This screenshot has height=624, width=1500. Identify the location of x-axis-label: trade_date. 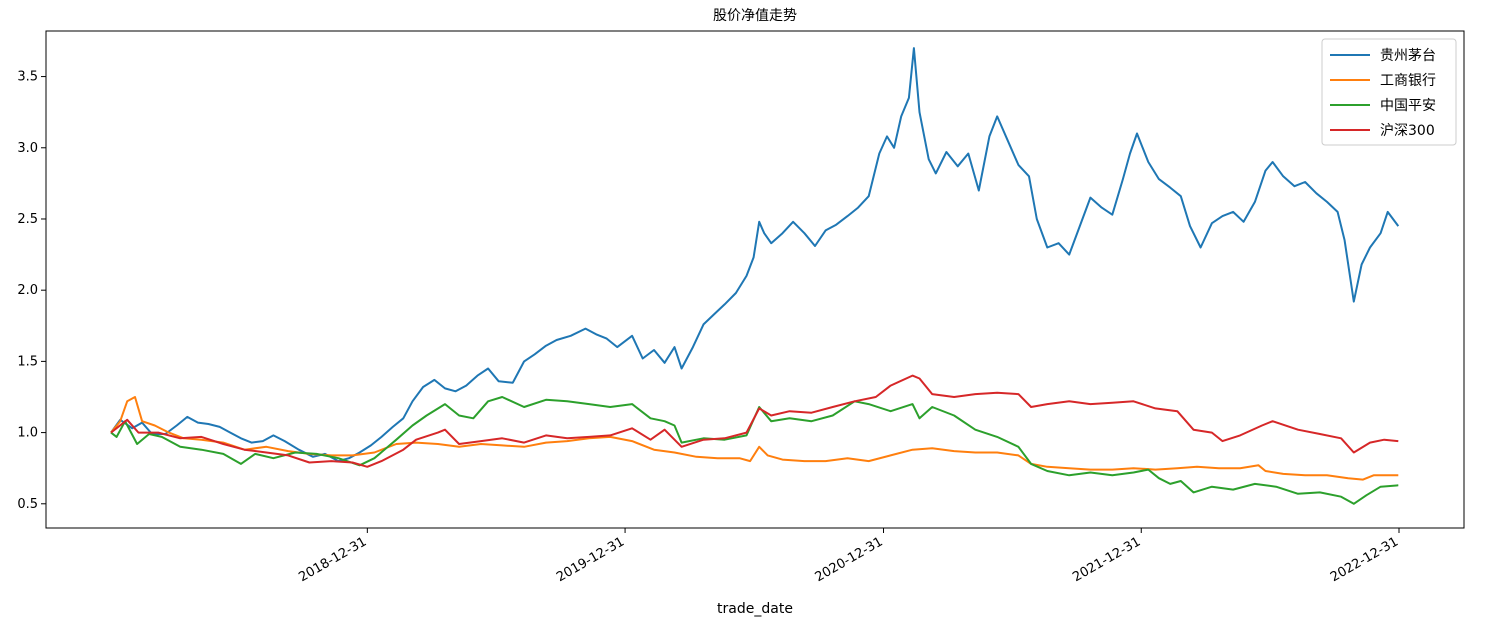
(755, 609).